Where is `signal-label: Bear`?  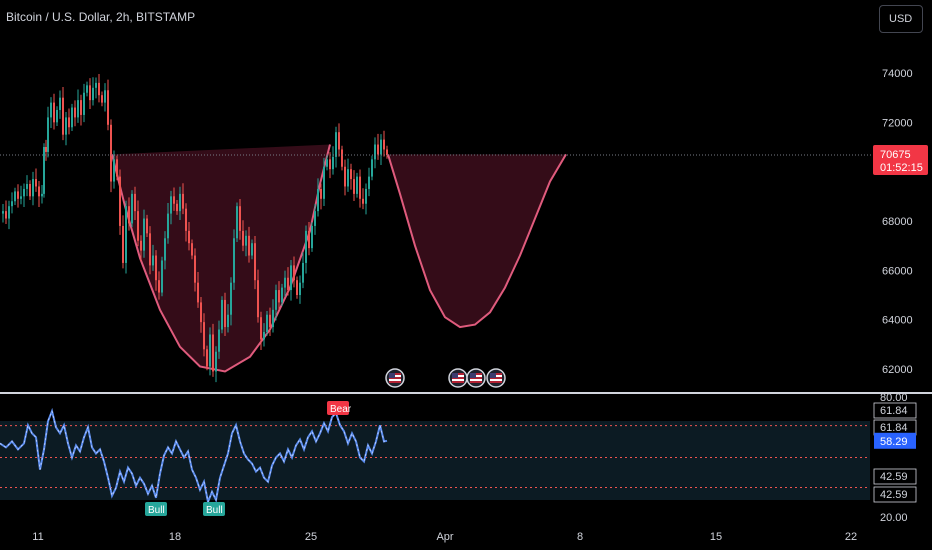 signal-label: Bear is located at coordinates (341, 409).